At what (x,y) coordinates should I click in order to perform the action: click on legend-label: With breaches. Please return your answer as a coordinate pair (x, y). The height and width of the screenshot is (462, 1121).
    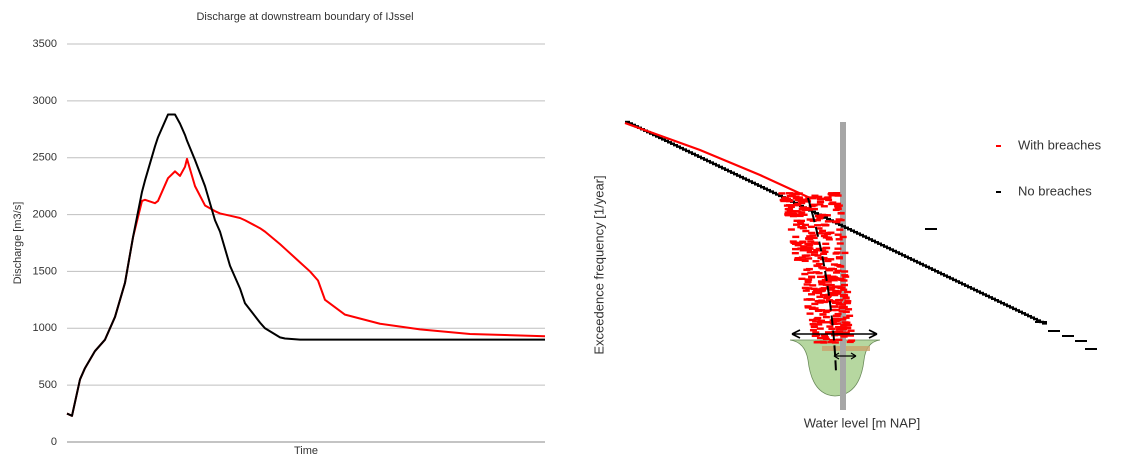
    Looking at the image, I should click on (1060, 144).